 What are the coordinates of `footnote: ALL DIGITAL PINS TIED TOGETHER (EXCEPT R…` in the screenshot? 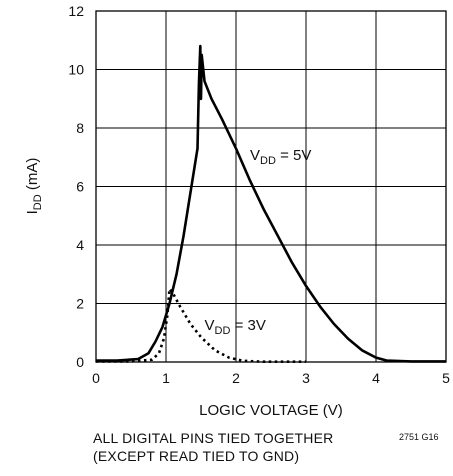 It's located at (213, 447).